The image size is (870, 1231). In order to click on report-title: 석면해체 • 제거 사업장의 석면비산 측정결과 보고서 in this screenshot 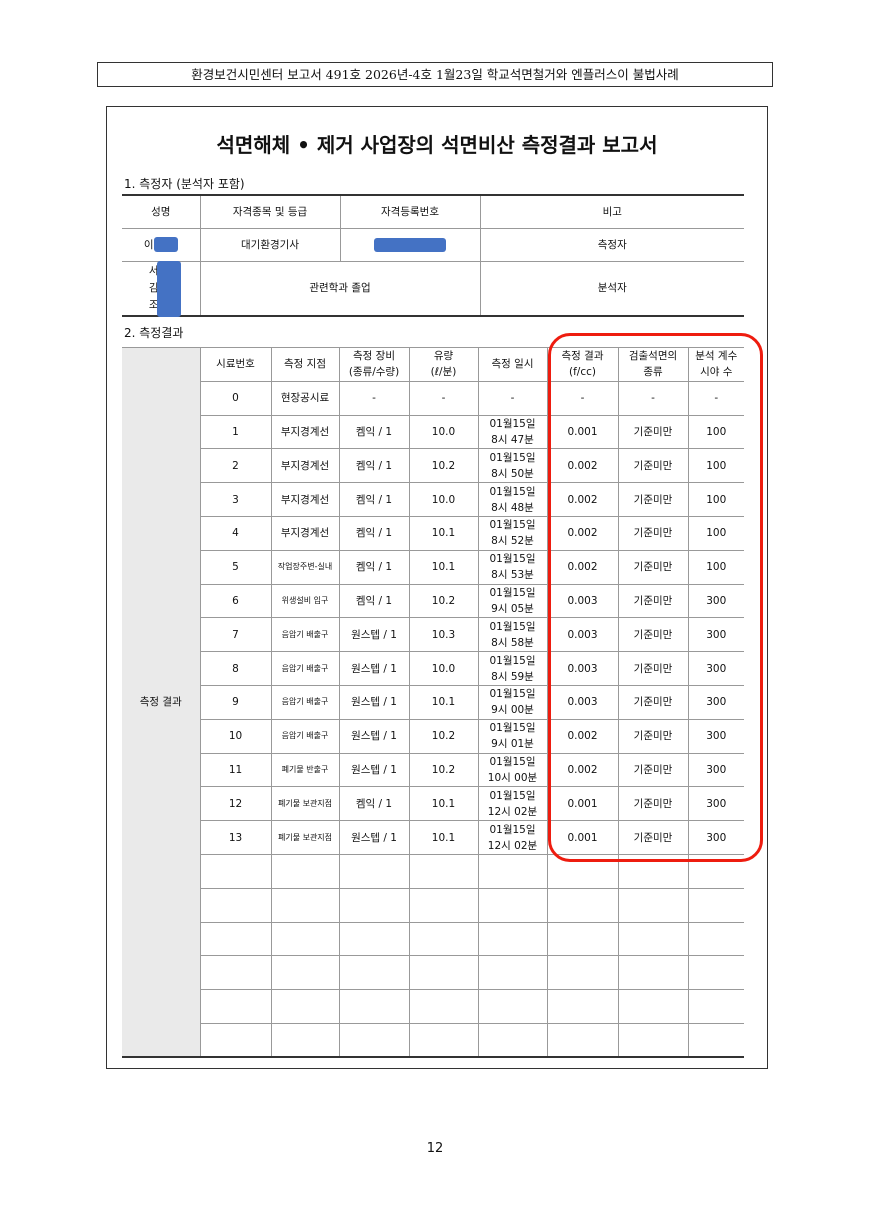, I will do `click(437, 145)`.